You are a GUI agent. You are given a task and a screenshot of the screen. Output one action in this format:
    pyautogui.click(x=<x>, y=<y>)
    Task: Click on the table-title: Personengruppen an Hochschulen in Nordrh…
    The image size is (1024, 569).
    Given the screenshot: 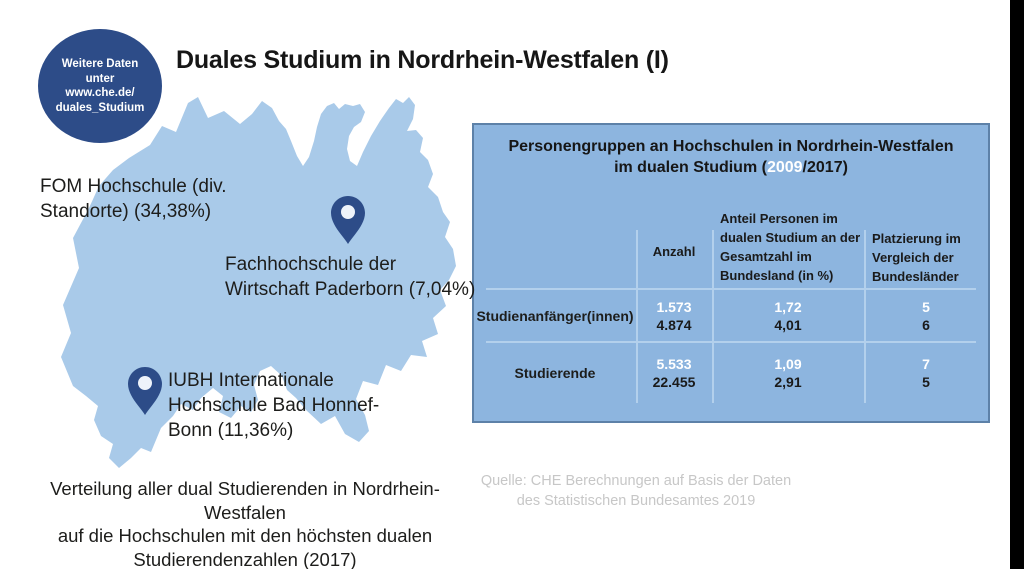 What is the action you would take?
    pyautogui.click(x=731, y=157)
    